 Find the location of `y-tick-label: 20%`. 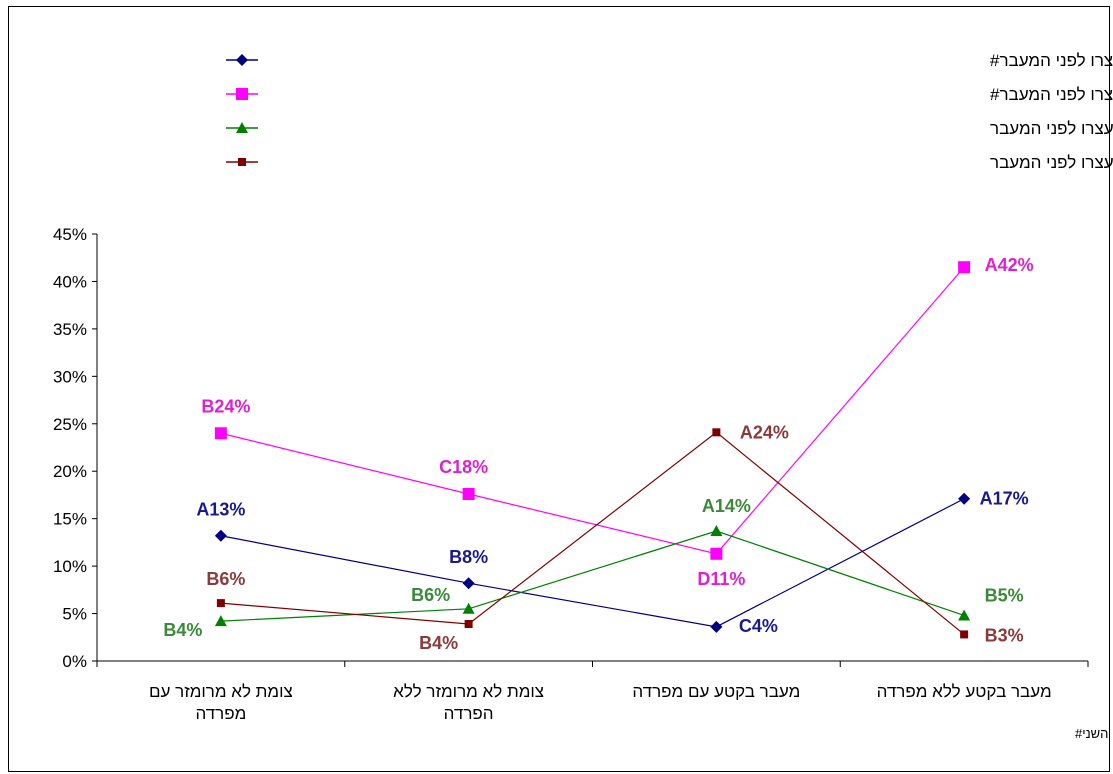

y-tick-label: 20% is located at coordinates (70, 471).